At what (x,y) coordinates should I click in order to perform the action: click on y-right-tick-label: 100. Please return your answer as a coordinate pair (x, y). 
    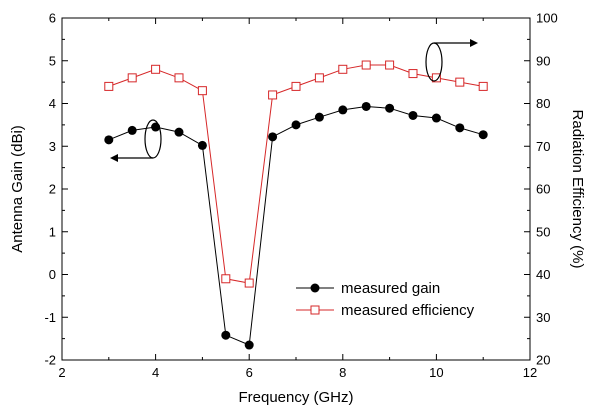
    Looking at the image, I should click on (547, 18).